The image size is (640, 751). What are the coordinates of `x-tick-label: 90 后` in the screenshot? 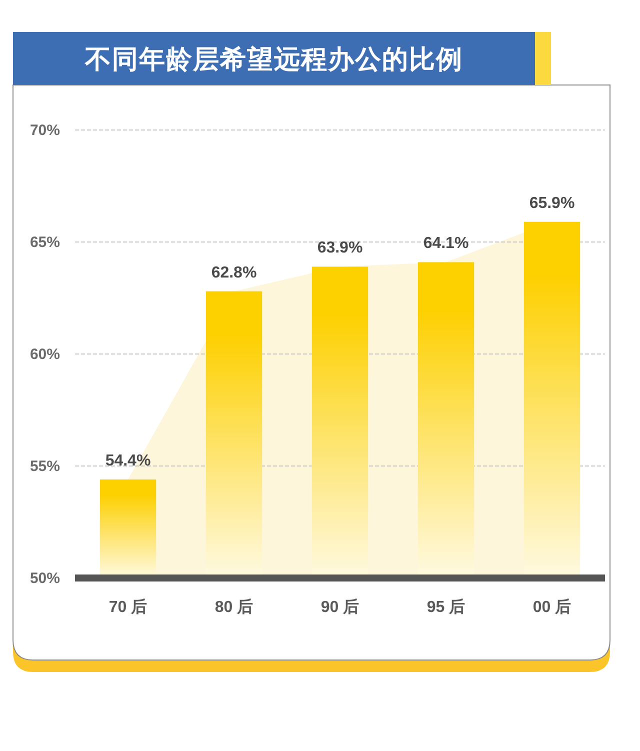 It's located at (340, 607).